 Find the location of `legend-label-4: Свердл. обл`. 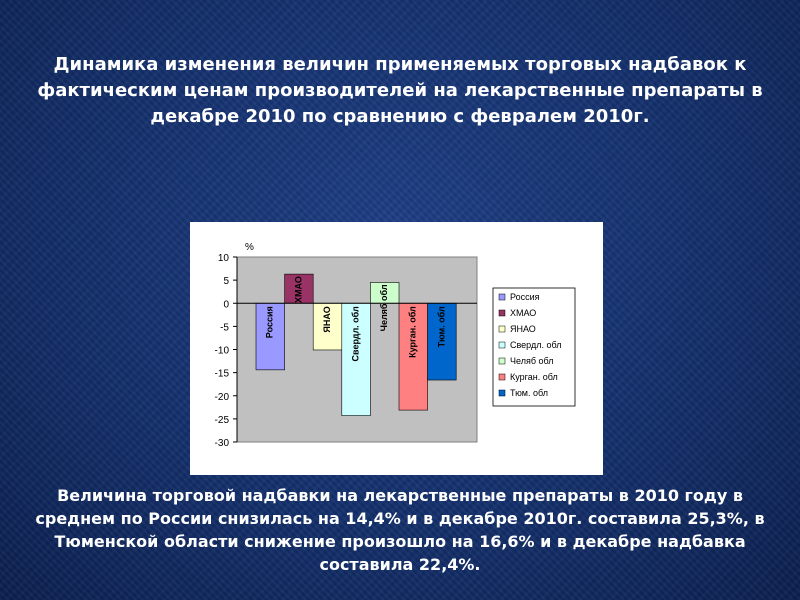

legend-label-4: Свердл. обл is located at coordinates (536, 345).